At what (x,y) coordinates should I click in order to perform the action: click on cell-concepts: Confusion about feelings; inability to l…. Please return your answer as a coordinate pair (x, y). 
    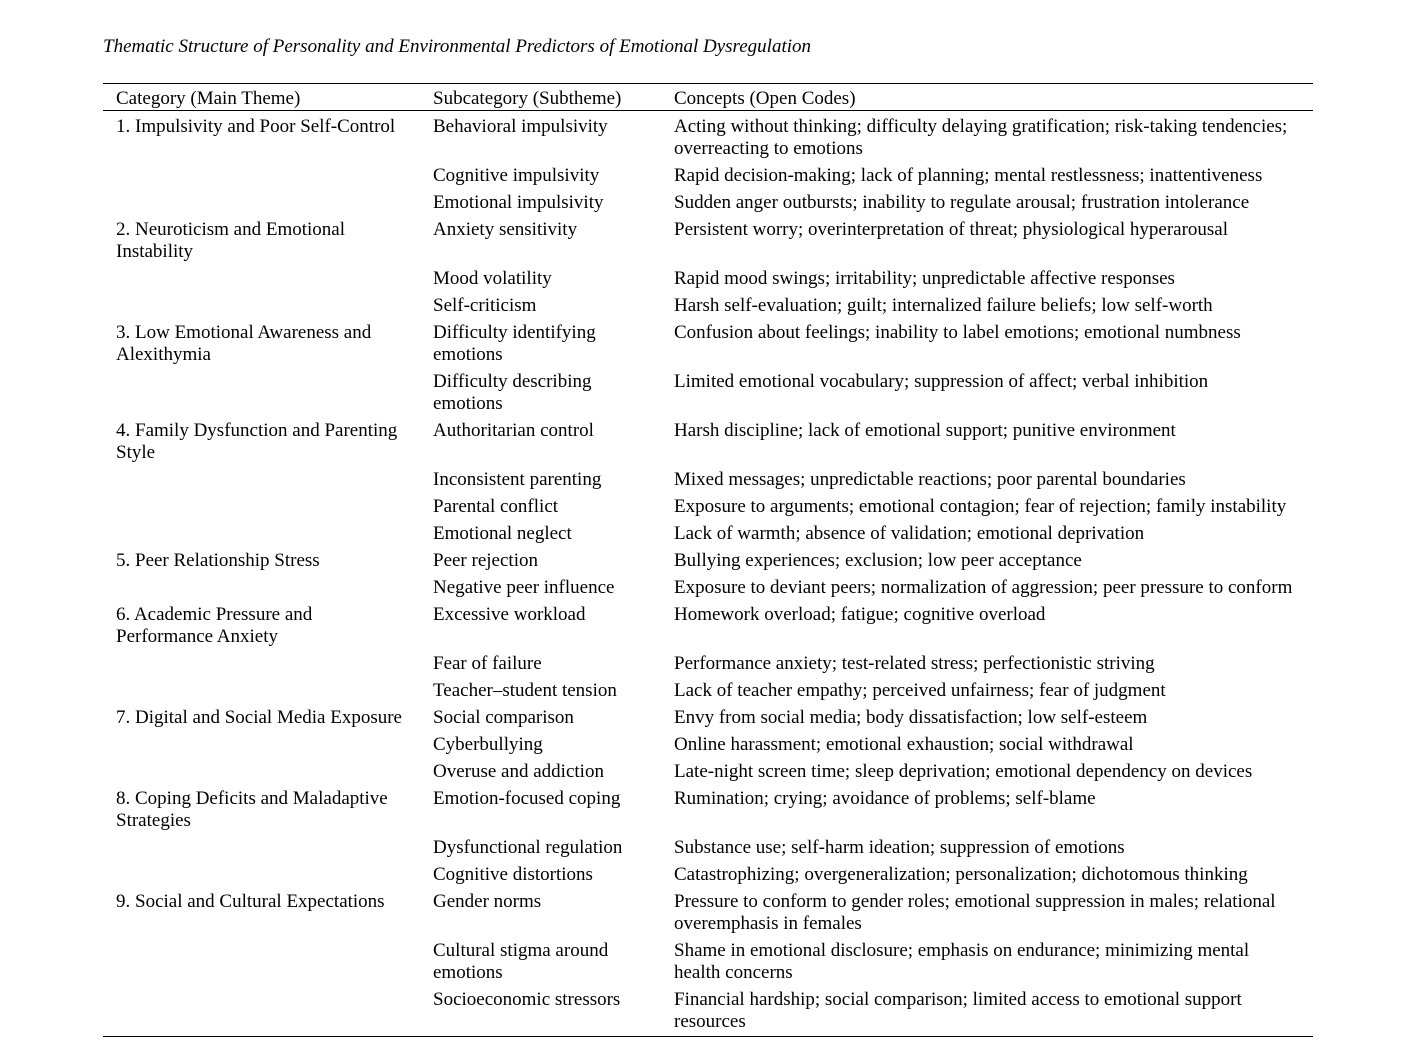
    Looking at the image, I should click on (957, 332).